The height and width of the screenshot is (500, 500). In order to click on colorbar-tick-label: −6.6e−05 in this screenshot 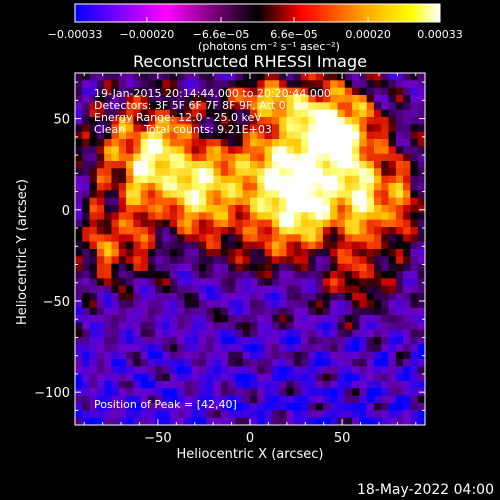, I will do `click(221, 34)`.